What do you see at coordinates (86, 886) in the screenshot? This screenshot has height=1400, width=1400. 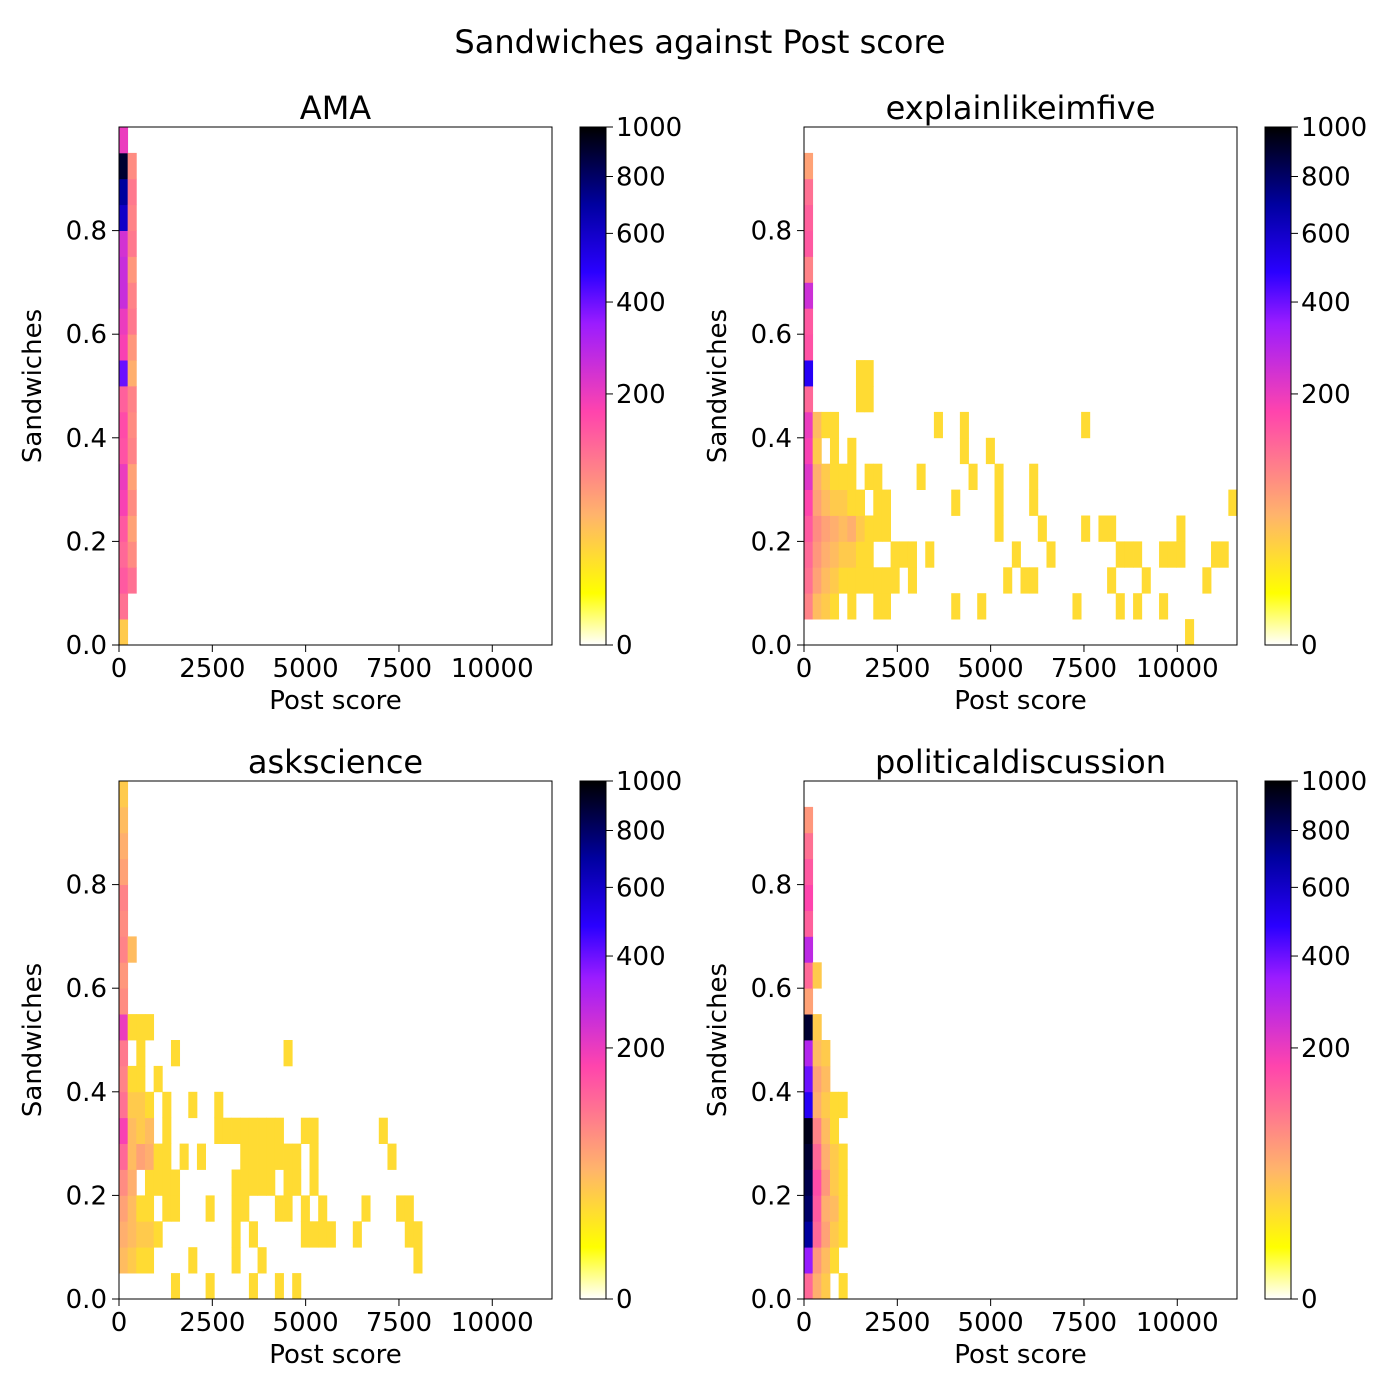 I see `y-tick-label: 0.8` at bounding box center [86, 886].